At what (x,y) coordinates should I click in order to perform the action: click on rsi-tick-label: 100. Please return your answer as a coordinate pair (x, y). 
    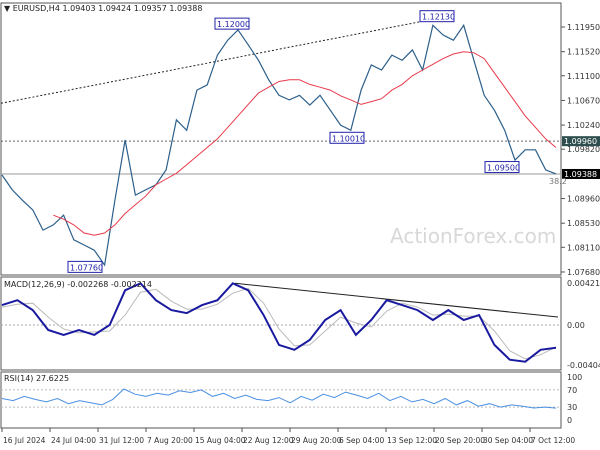
    Looking at the image, I should click on (574, 377).